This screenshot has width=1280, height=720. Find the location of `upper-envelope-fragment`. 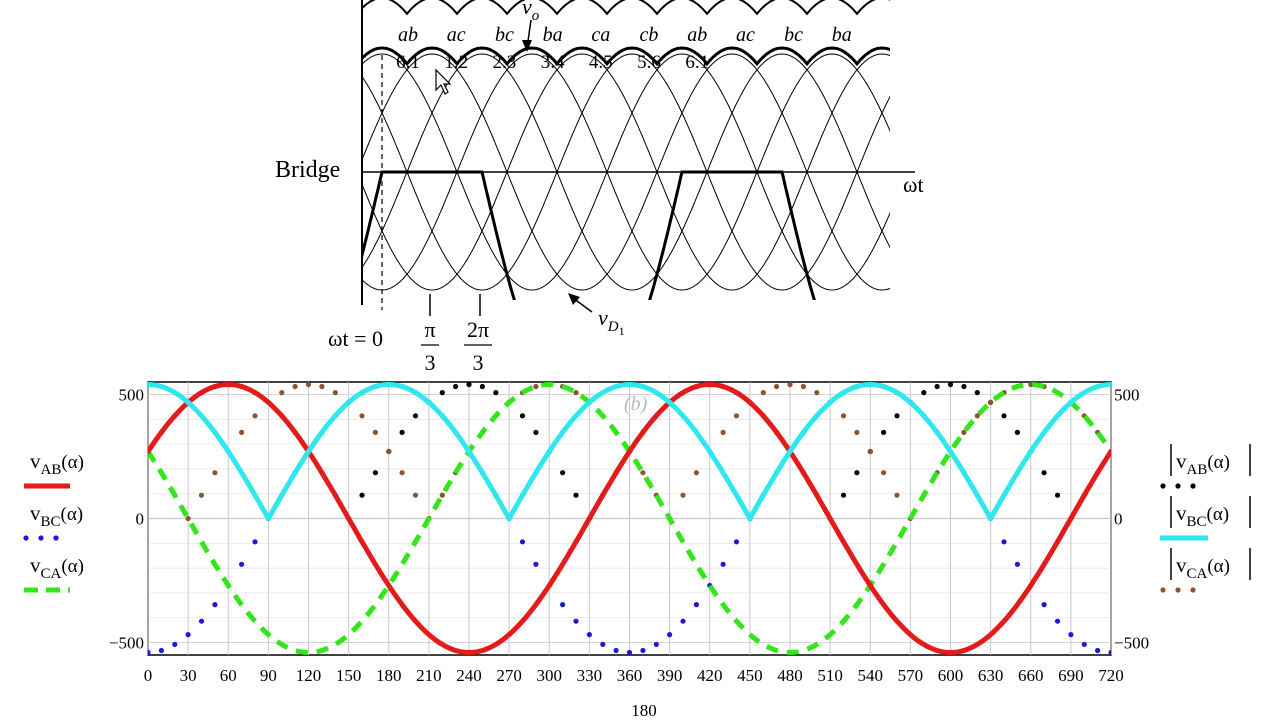

upper-envelope-fragment is located at coordinates (626, 8).